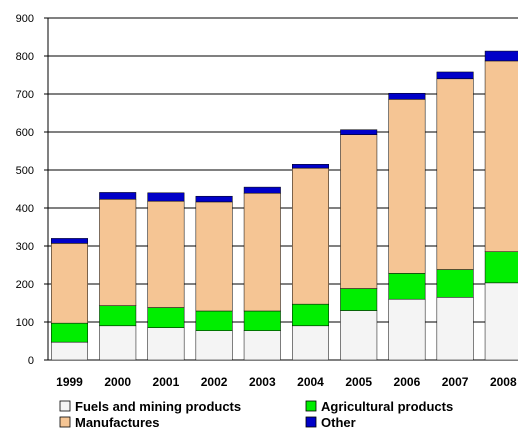 The width and height of the screenshot is (518, 439). I want to click on legend-label: Agricultural products, so click(387, 406).